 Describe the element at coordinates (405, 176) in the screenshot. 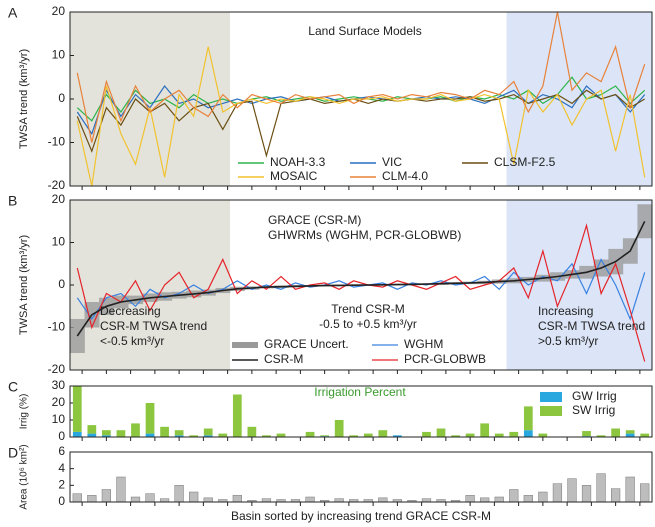

I see `legend-label: CLM-4.0` at that location.